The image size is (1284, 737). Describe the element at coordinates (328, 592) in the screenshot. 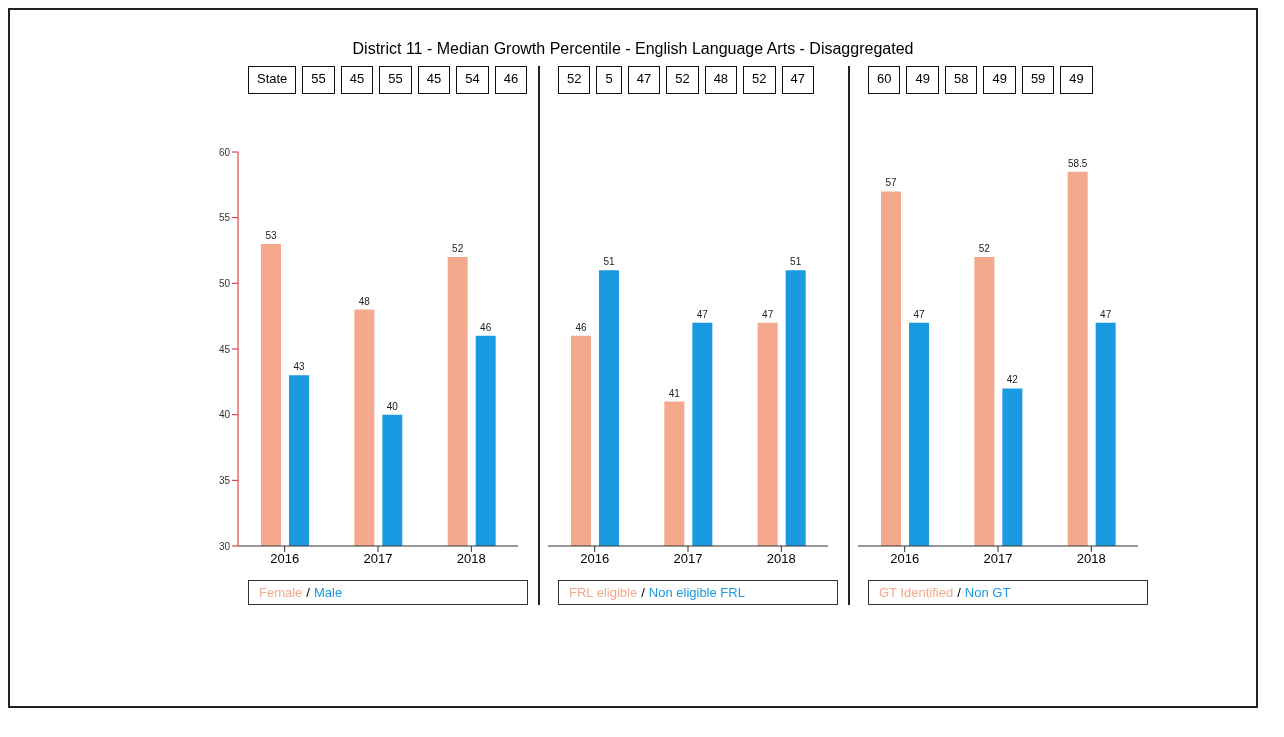

I see `text: Male` at that location.